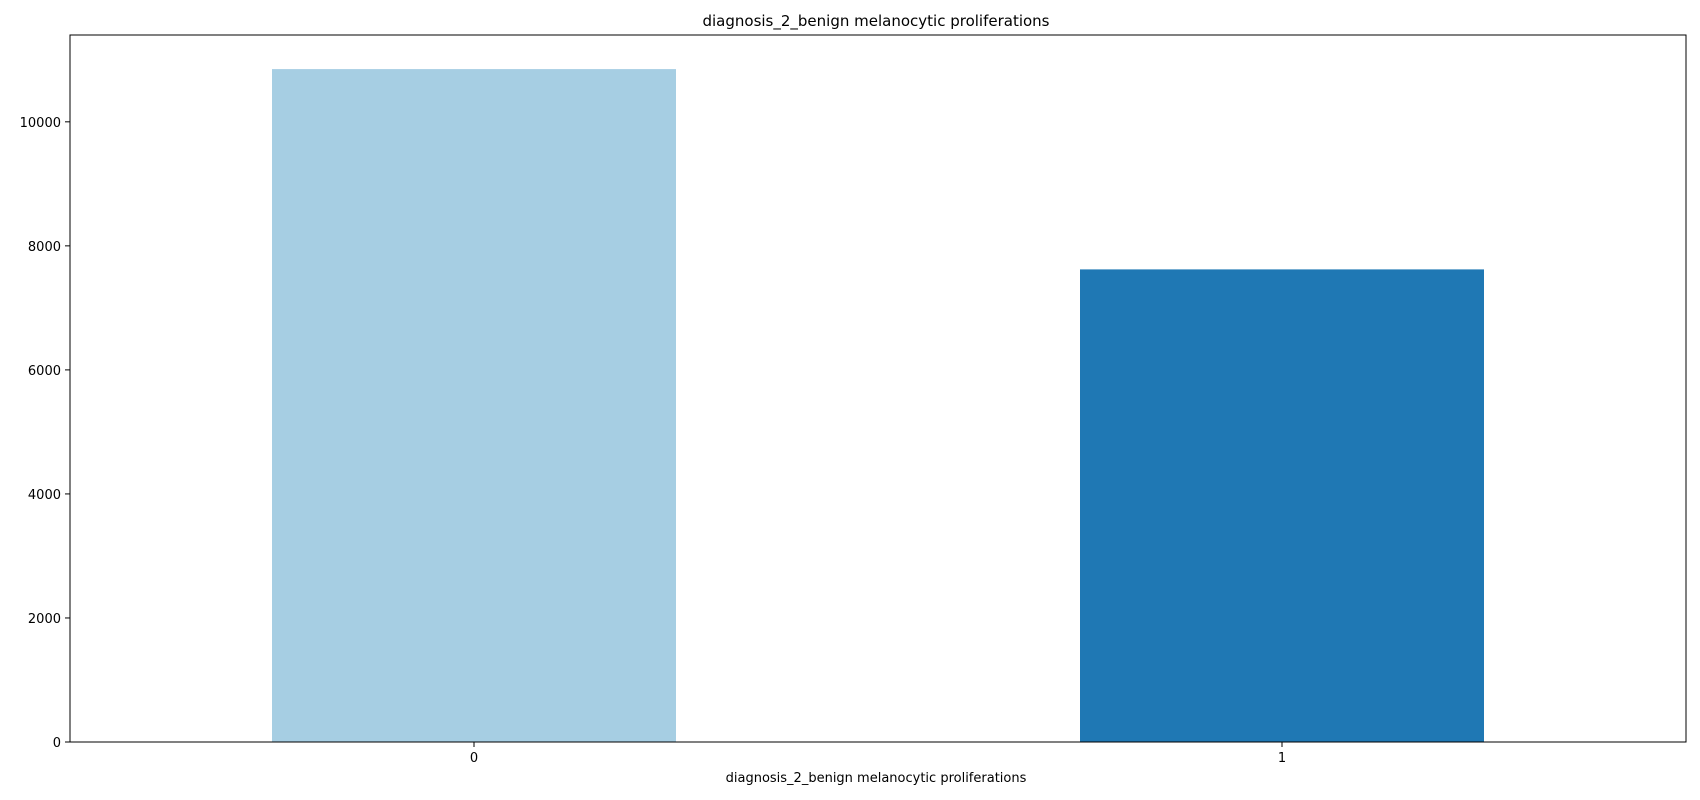 The image size is (1700, 800). What do you see at coordinates (45, 433) in the screenshot?
I see `y-axis-ticks: 0 2000 4000 6000 8000 10000` at bounding box center [45, 433].